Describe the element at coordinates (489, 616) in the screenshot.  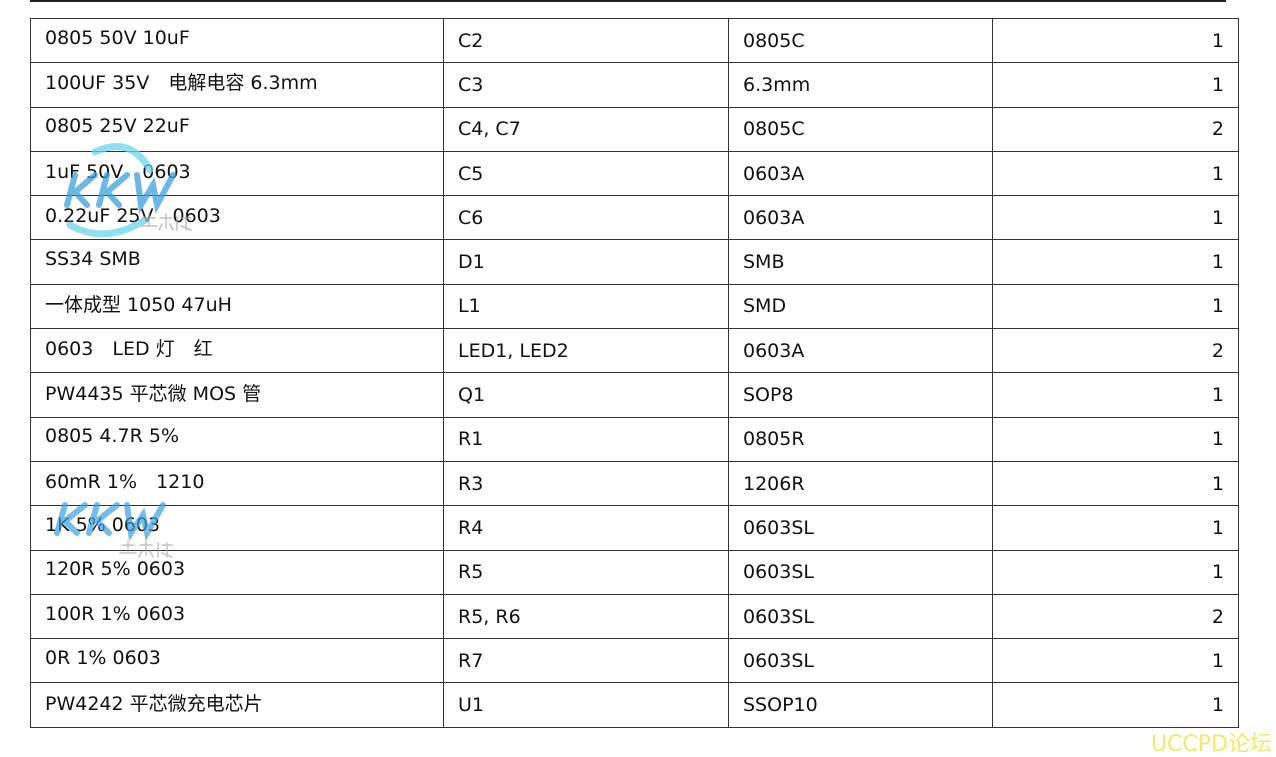
I see `designator-text: R5, R6` at that location.